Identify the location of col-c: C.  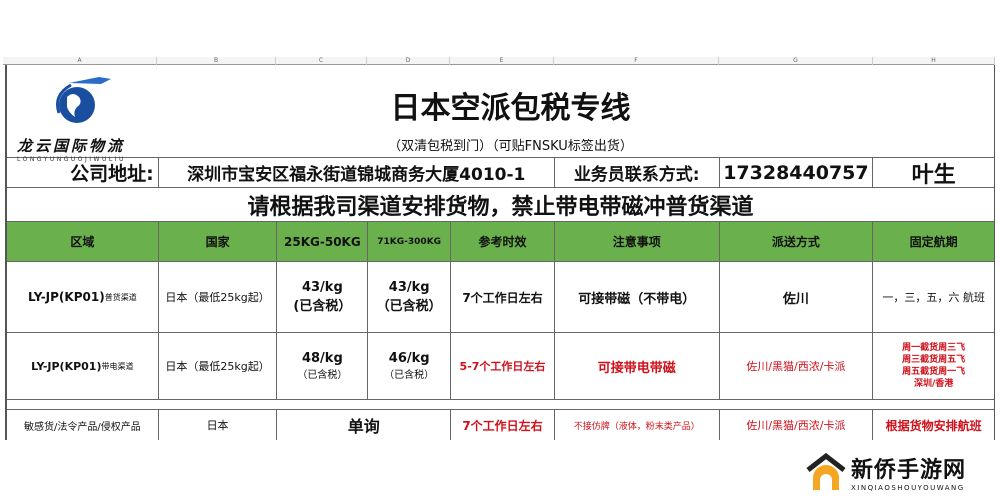
(321, 61).